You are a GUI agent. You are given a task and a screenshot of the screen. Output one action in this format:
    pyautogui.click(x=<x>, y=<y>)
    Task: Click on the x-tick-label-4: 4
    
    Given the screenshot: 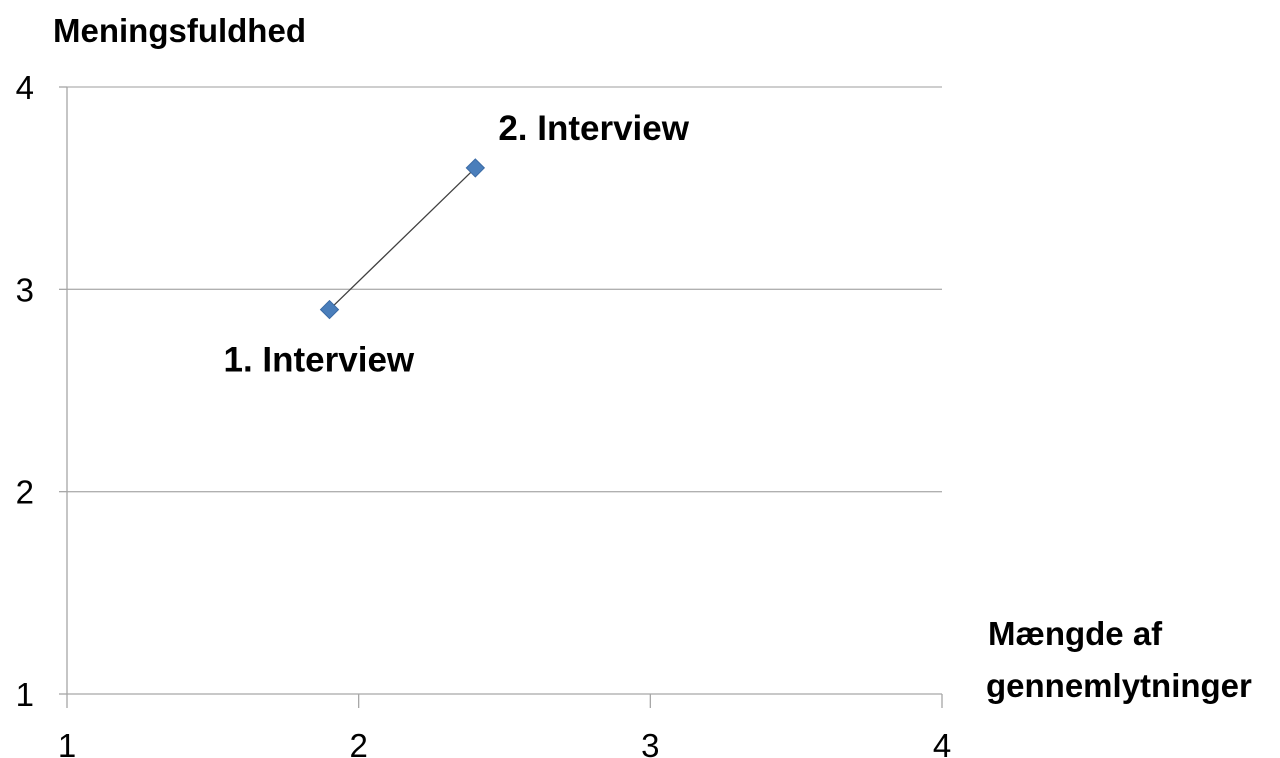 What is the action you would take?
    pyautogui.click(x=942, y=742)
    